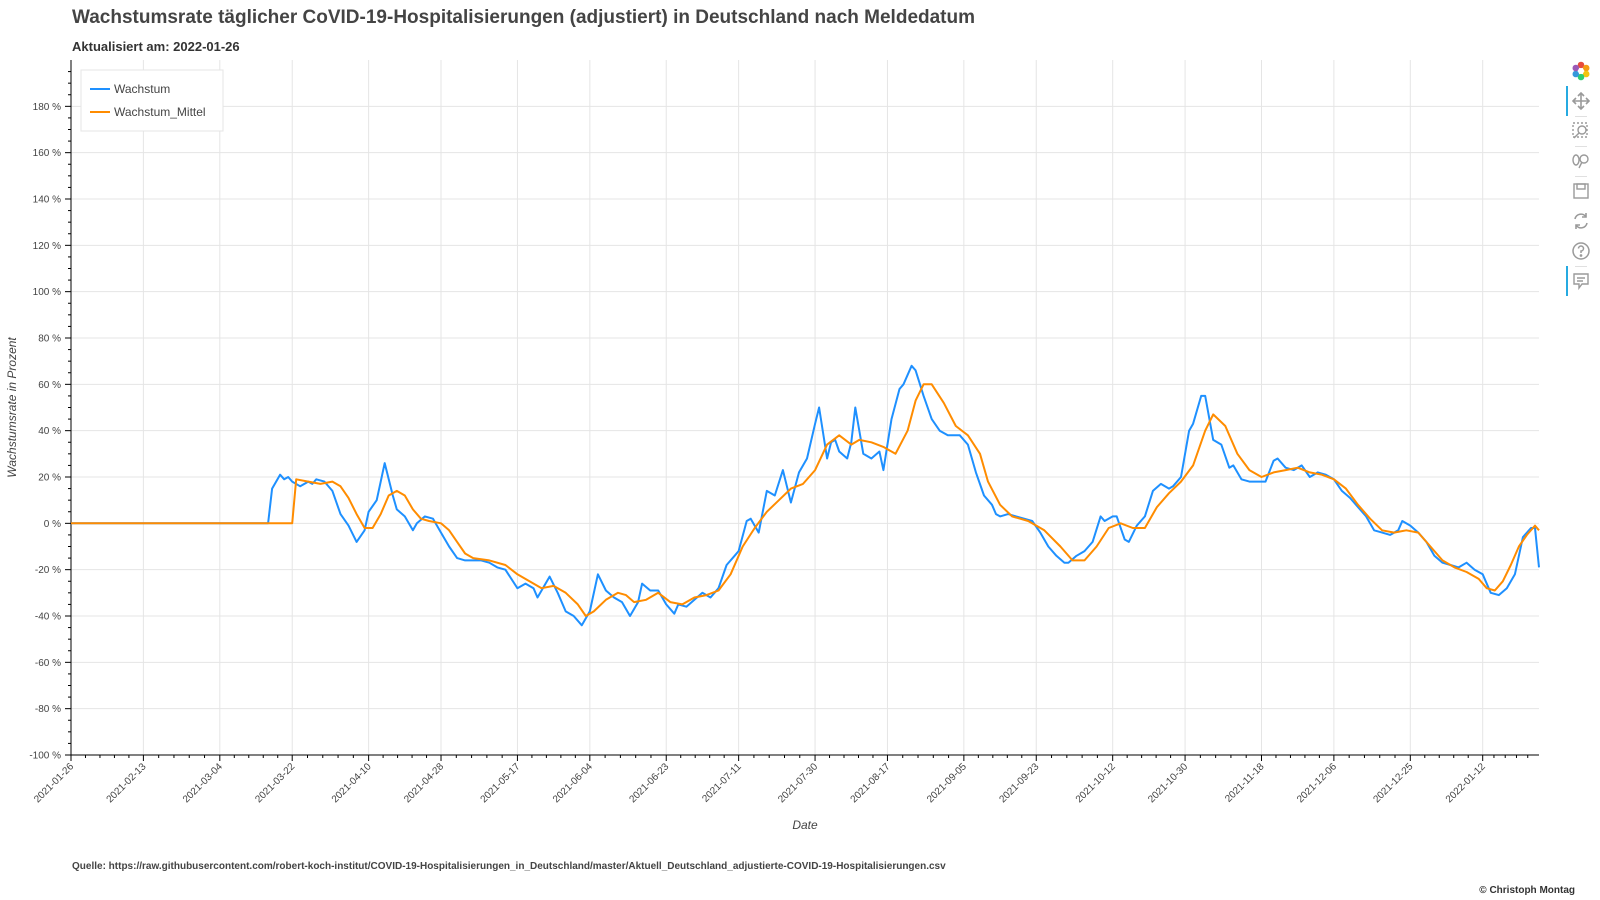  Describe the element at coordinates (871, 783) in the screenshot. I see `x-tick-label: 2021-08-17` at that location.